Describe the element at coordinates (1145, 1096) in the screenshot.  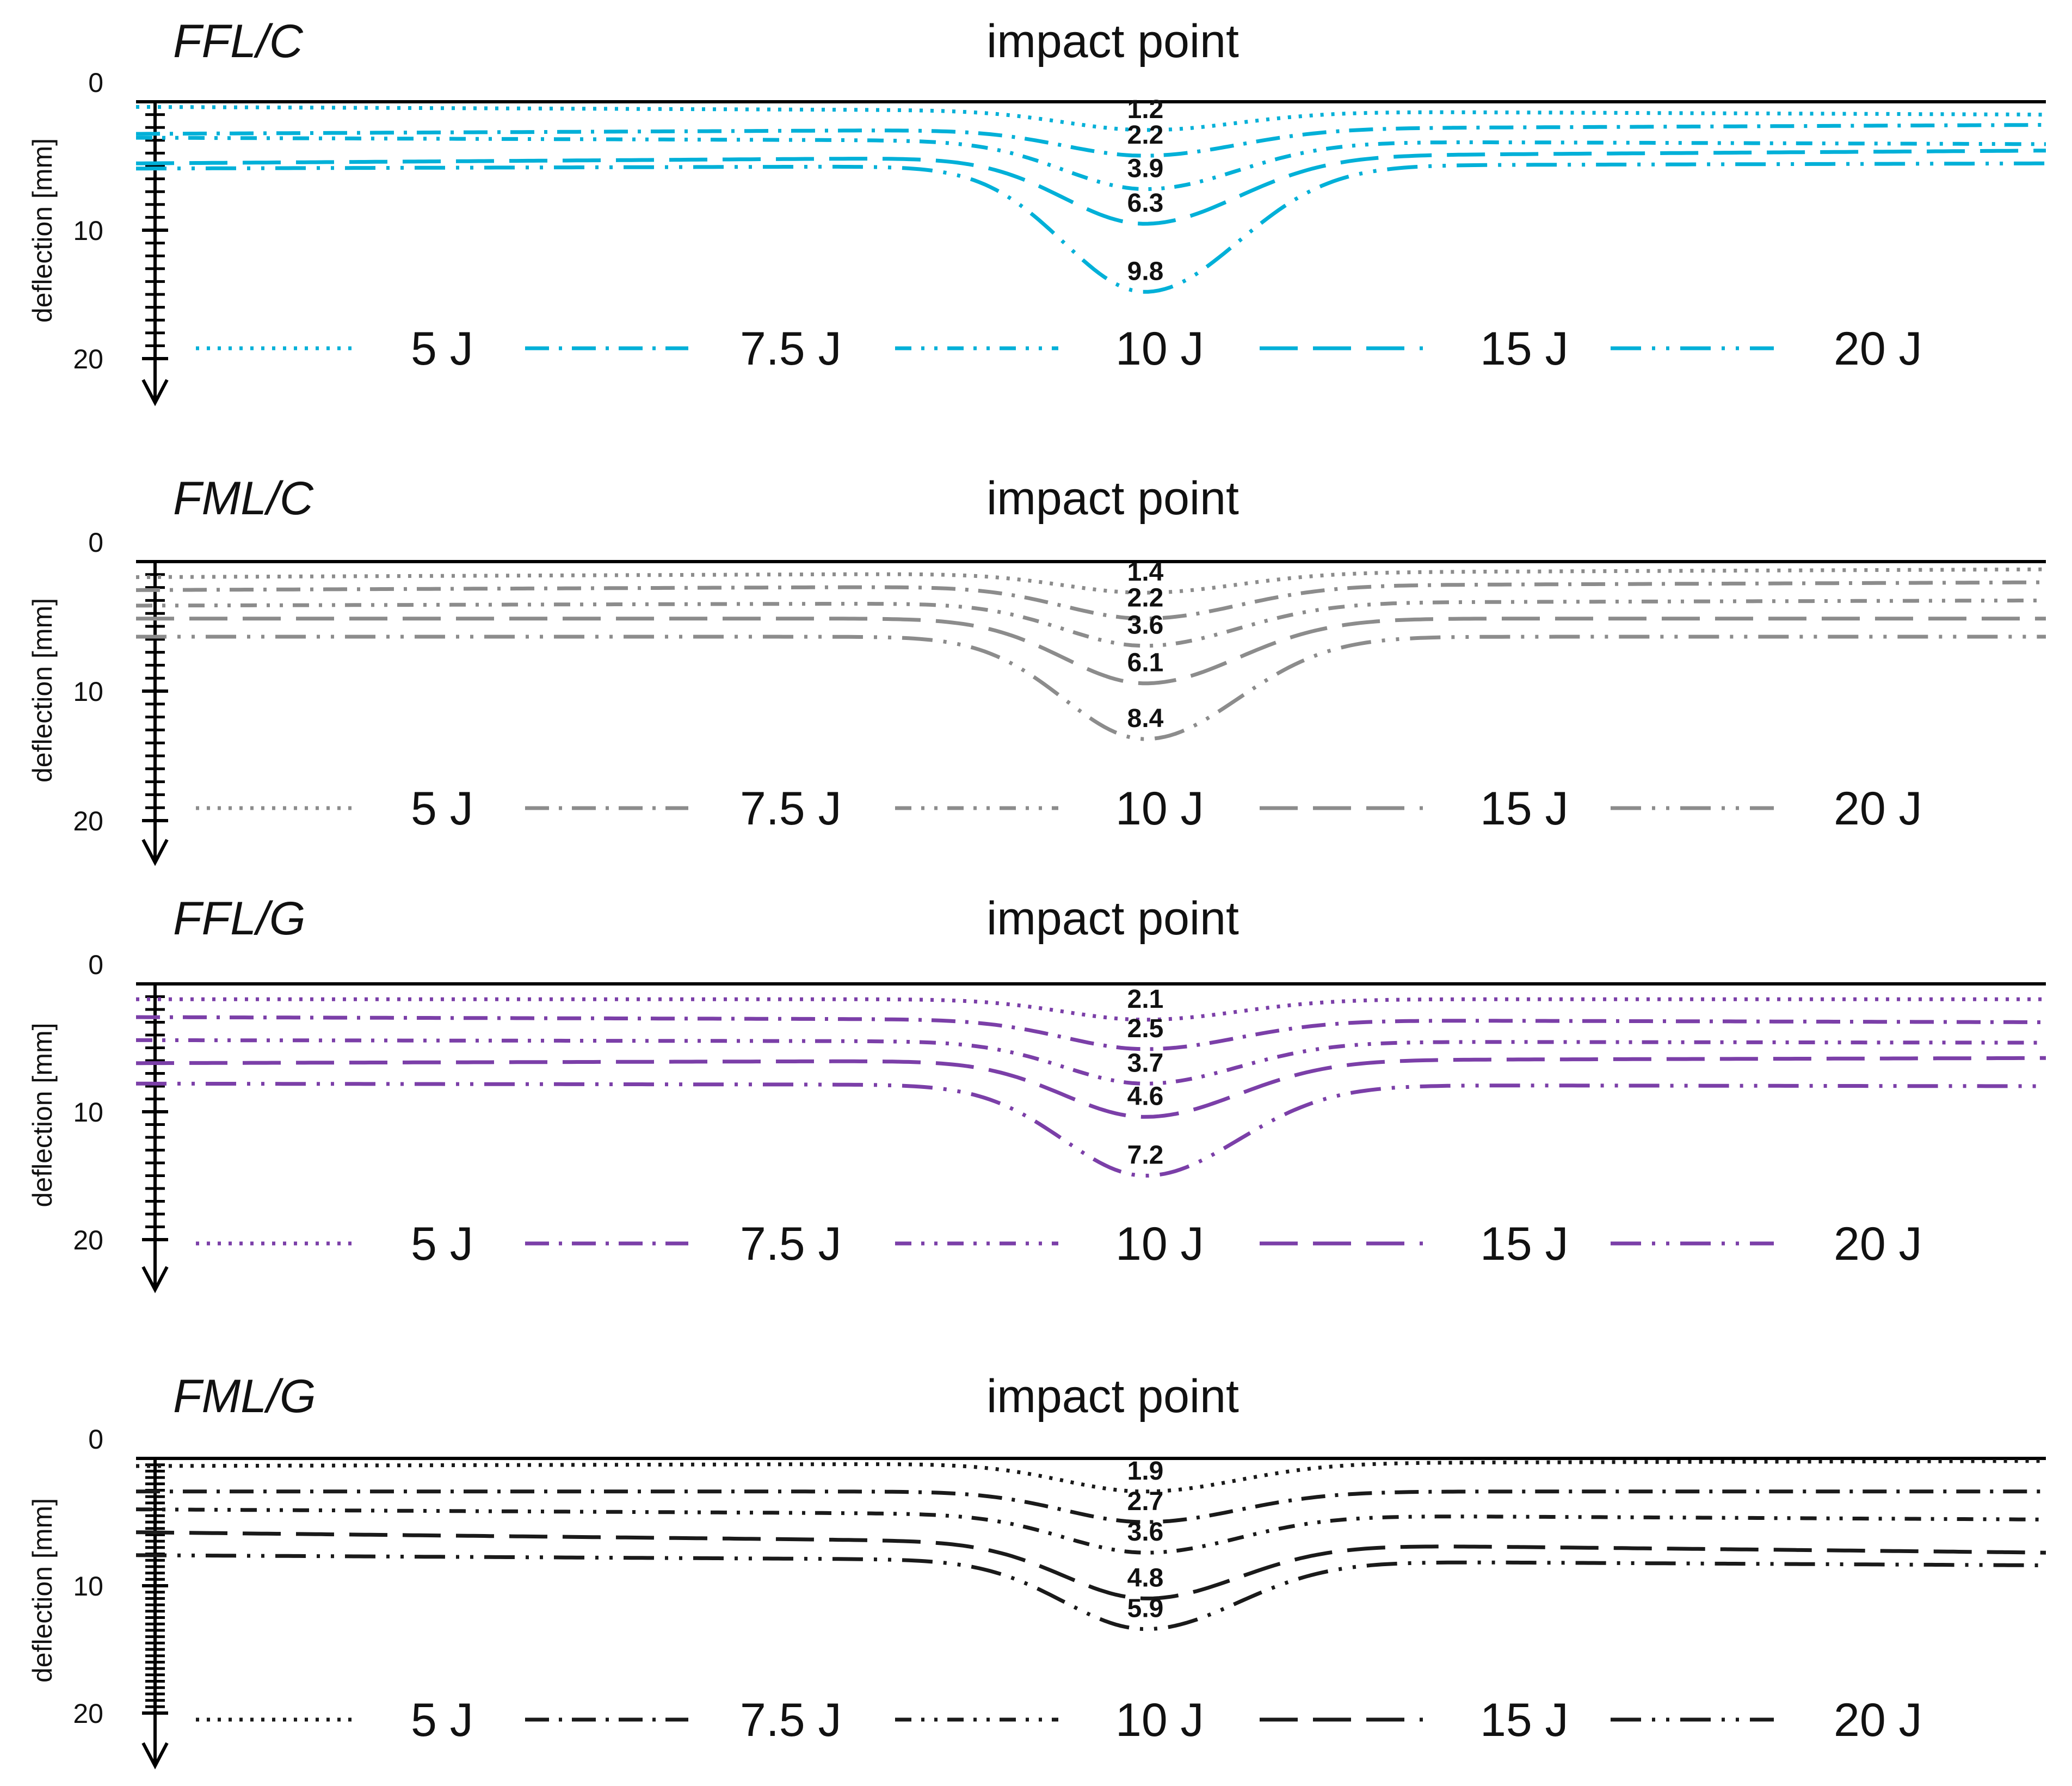
I see `data-label: 4.6` at that location.